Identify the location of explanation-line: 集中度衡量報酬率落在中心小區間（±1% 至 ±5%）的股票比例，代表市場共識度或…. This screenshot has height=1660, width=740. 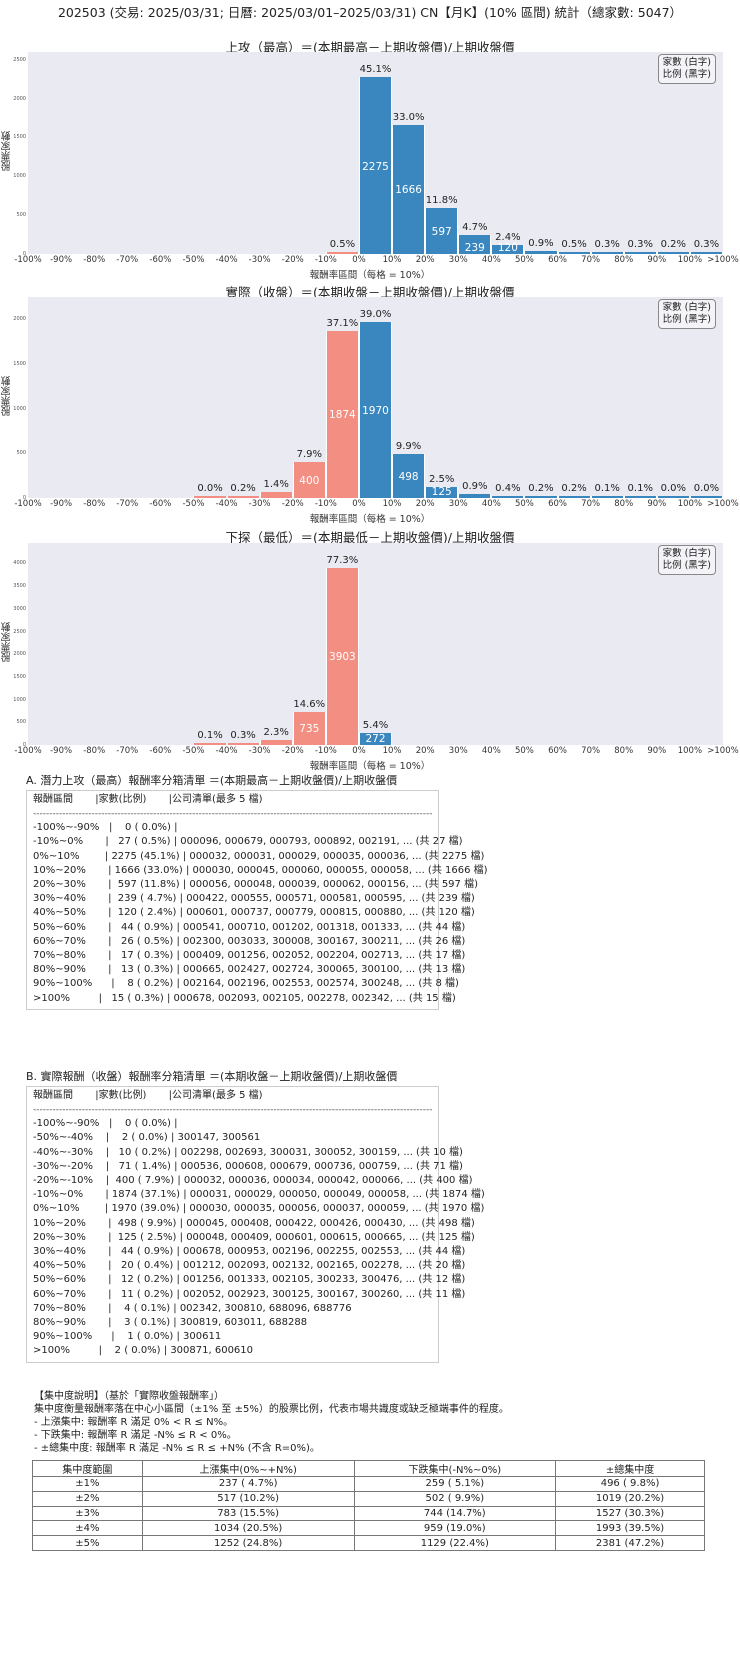
(271, 1409).